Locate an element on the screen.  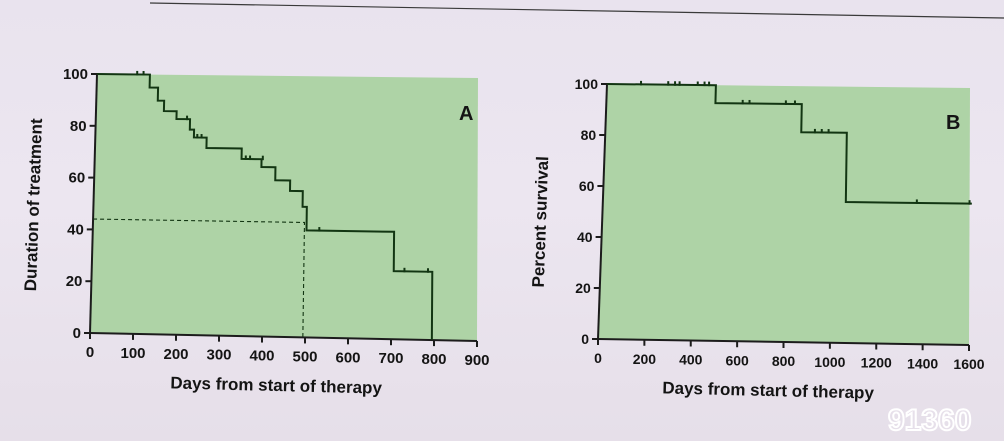
panel-b-x-tick-label: 200 is located at coordinates (645, 359).